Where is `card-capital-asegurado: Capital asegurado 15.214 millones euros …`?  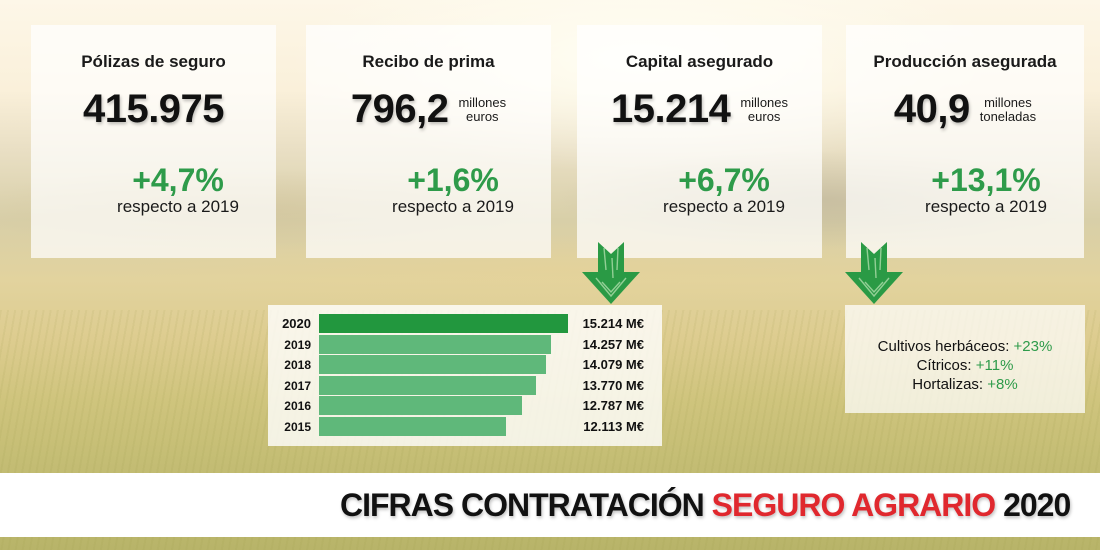 card-capital-asegurado: Capital asegurado 15.214 millones euros … is located at coordinates (699, 141).